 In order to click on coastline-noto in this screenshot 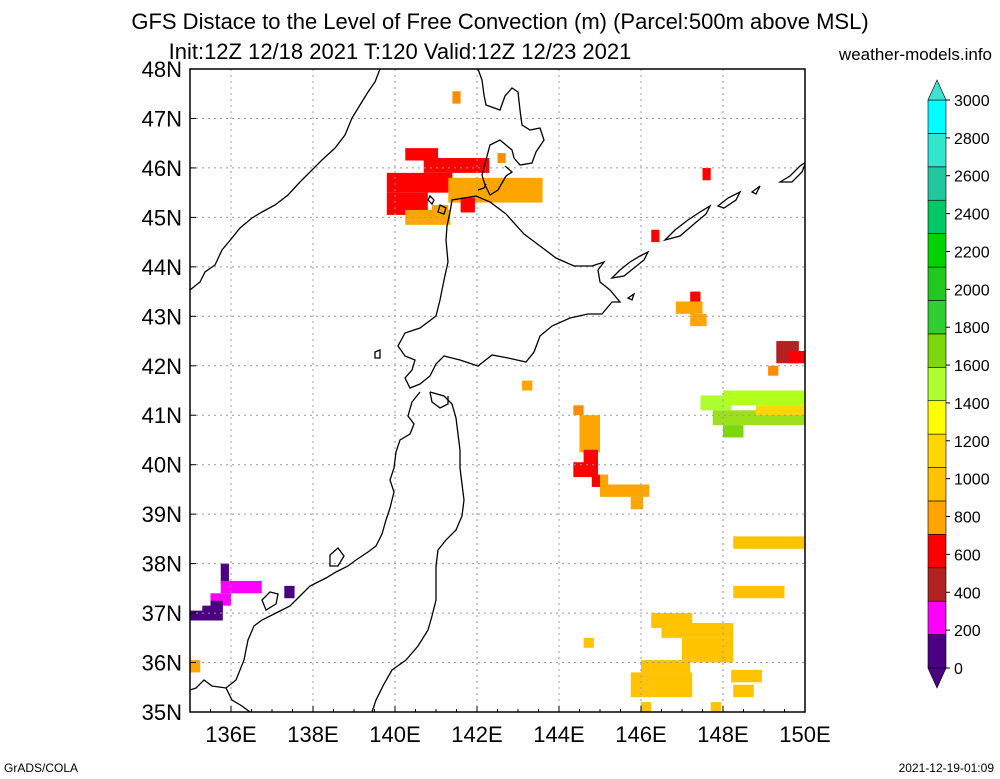, I will do `click(270, 601)`.